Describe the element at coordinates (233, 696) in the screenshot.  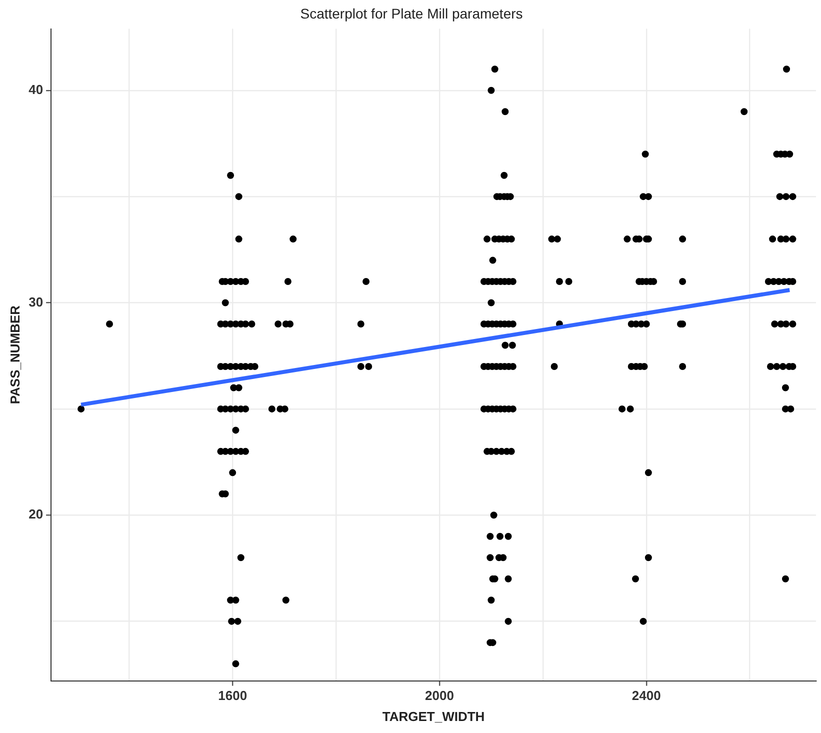
I see `x-tick-label: 1600` at that location.